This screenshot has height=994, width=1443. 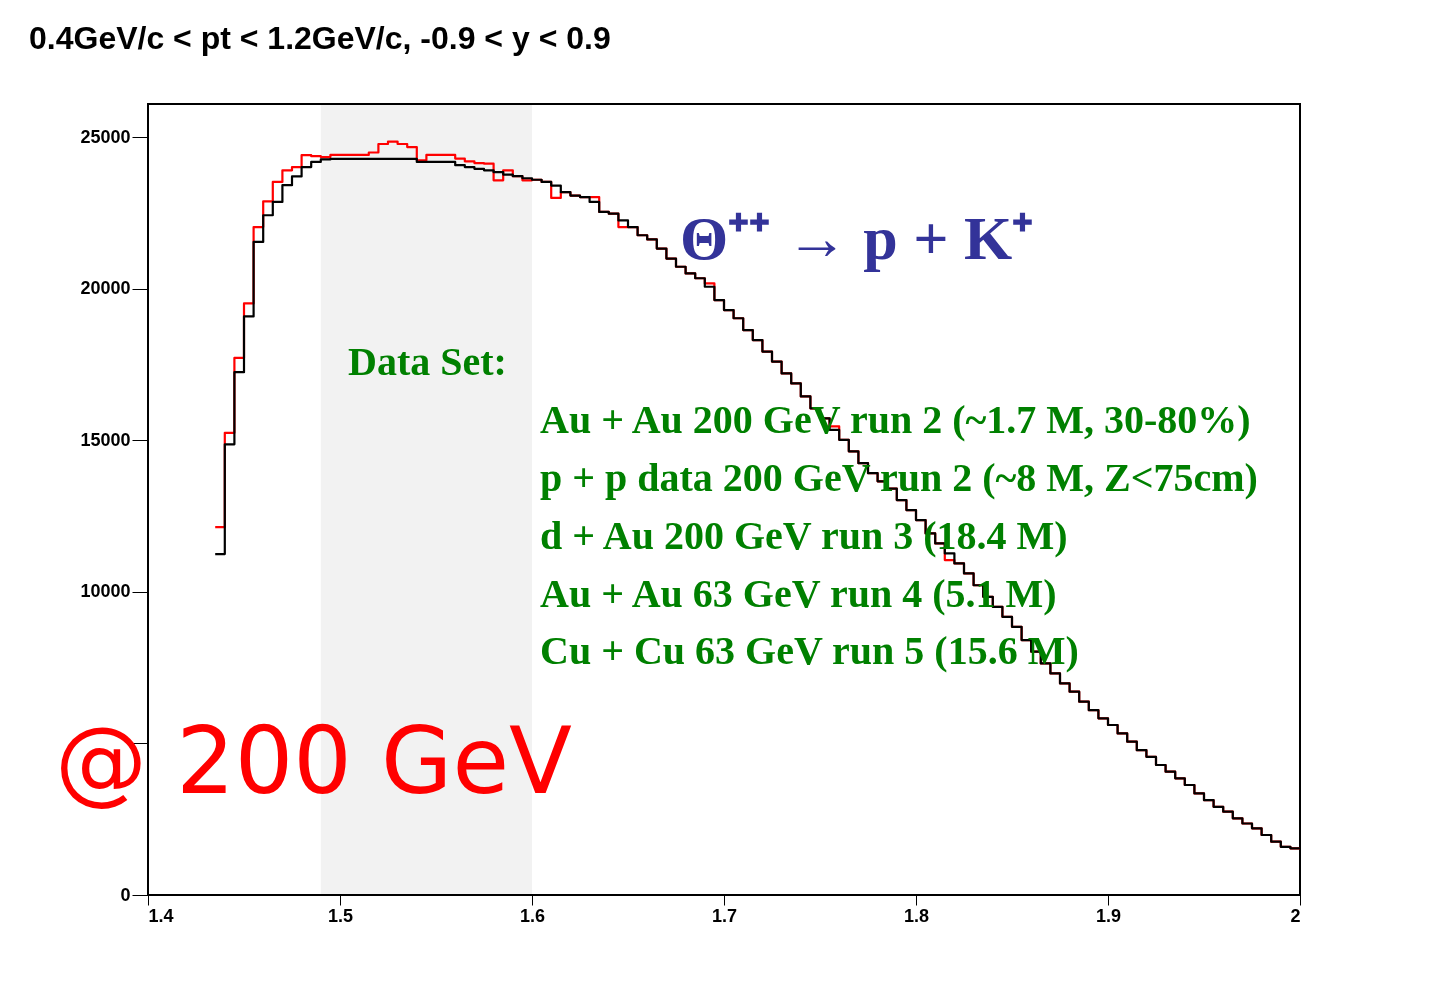 What do you see at coordinates (857, 238) in the screenshot?
I see `annotation: Θ⁺⁺ → p + K⁺` at bounding box center [857, 238].